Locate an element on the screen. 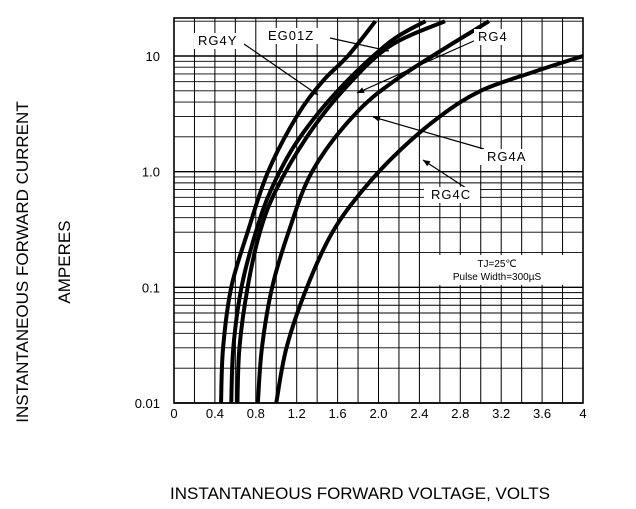 The image size is (636, 509). x-tick-label: 3.6 is located at coordinates (542, 413).